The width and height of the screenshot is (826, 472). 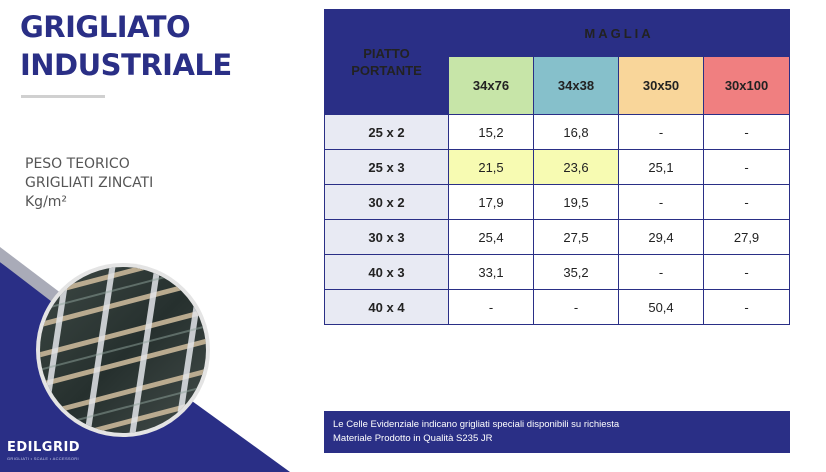 What do you see at coordinates (77, 164) in the screenshot?
I see `subtitle-line-1: PESO TEORICO` at bounding box center [77, 164].